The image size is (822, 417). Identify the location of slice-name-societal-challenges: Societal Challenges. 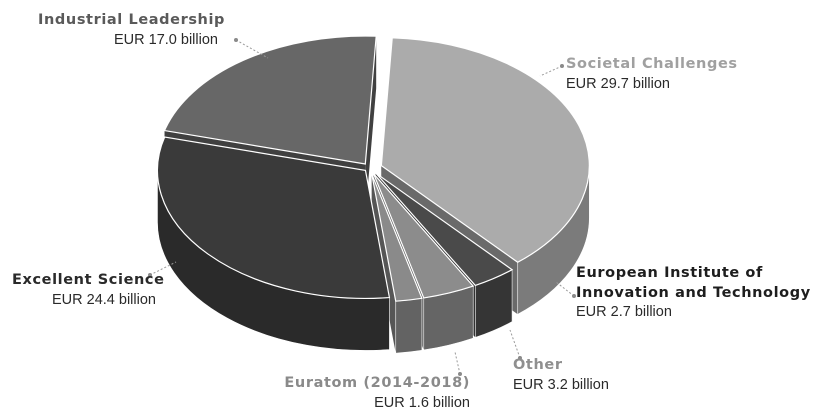
(652, 64).